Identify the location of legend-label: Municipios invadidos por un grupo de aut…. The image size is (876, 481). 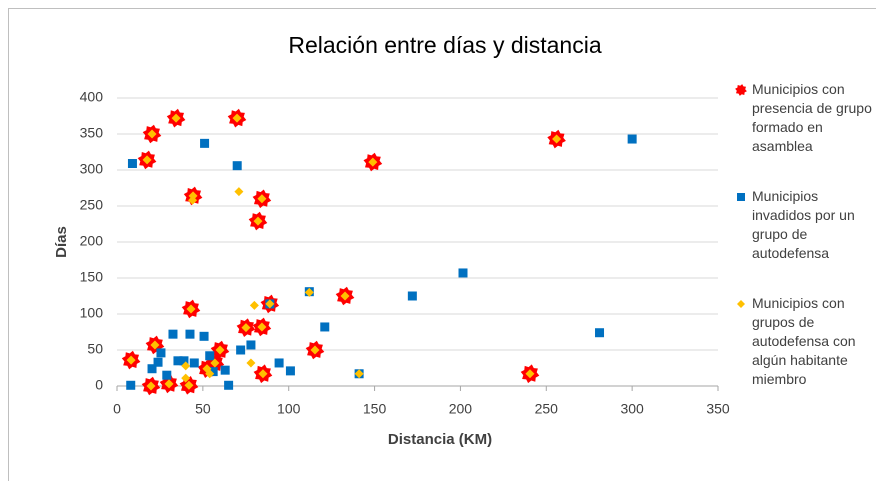
(803, 224).